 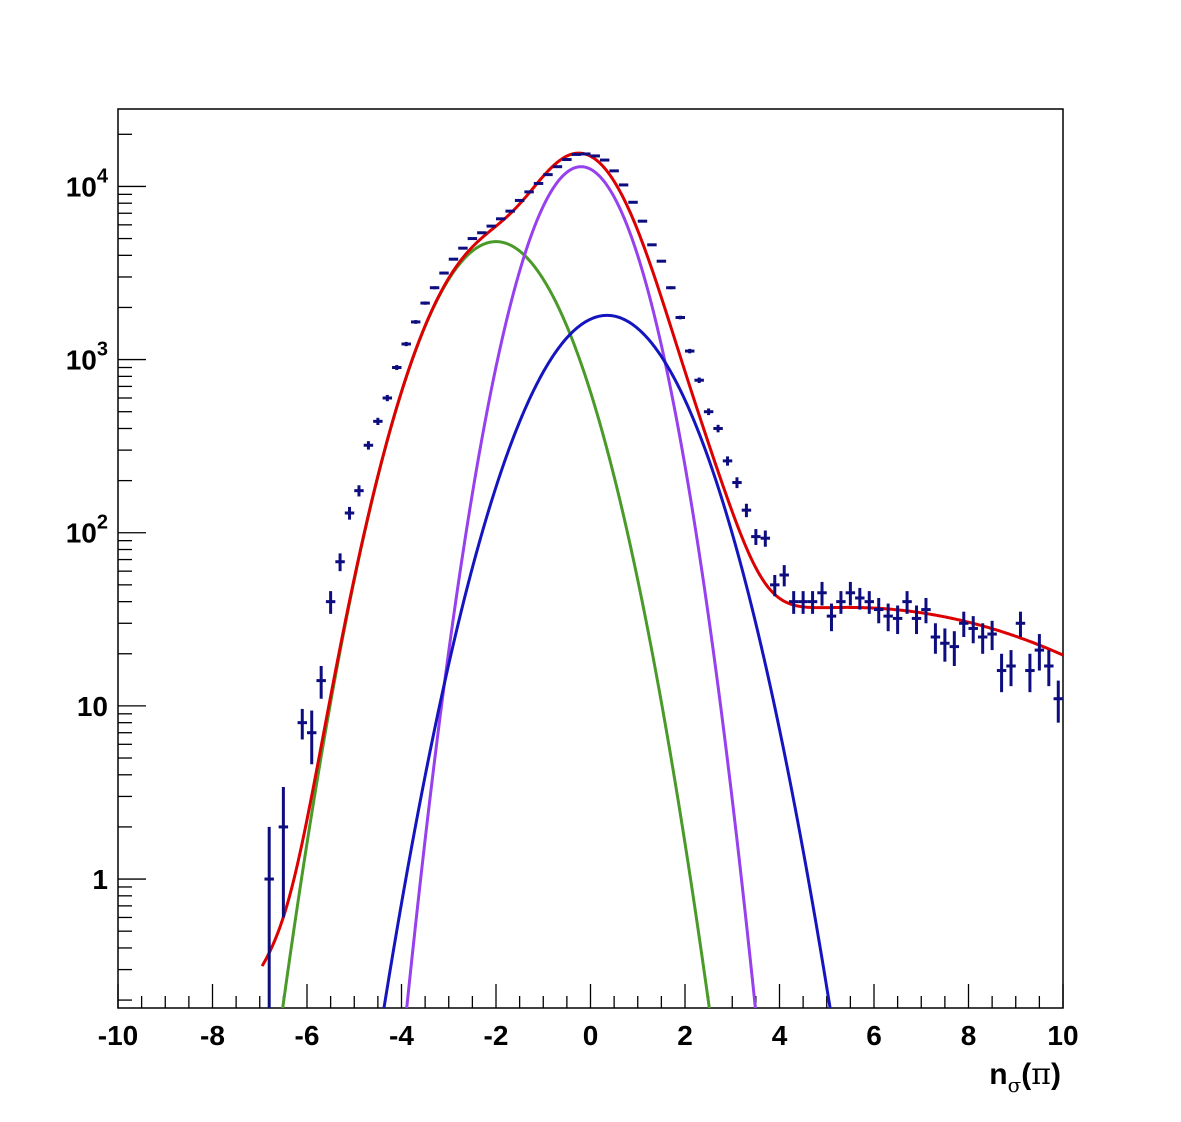 What do you see at coordinates (780, 1035) in the screenshot?
I see `x-tick-label: 4` at bounding box center [780, 1035].